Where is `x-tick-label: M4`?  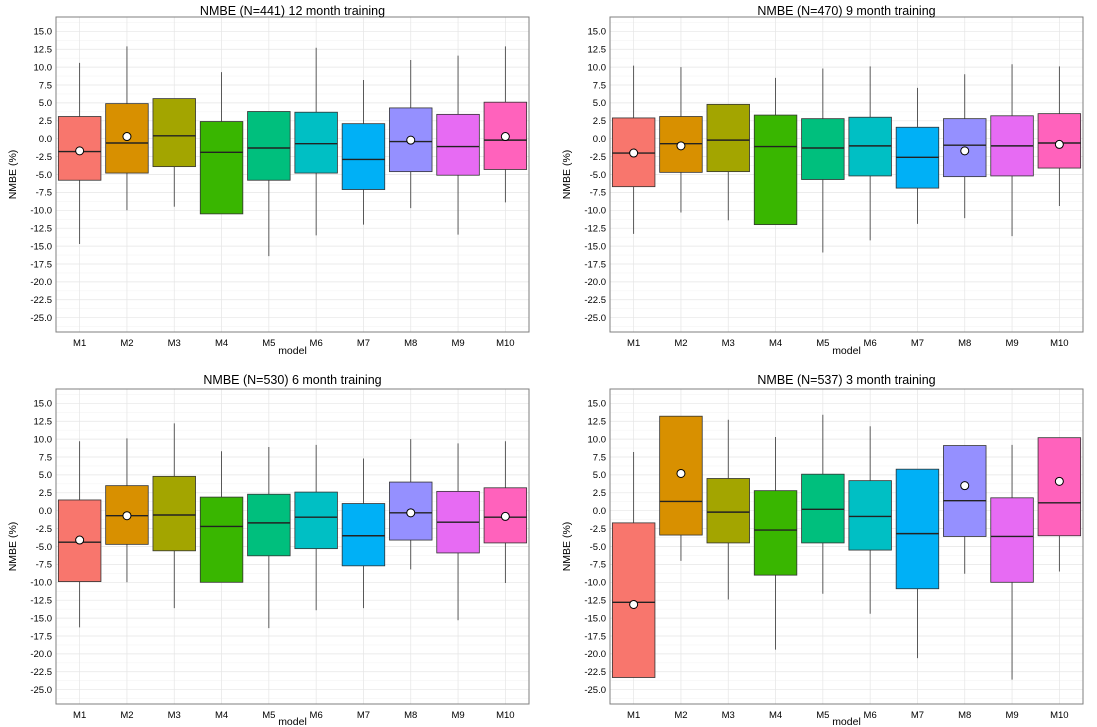
x-tick-label: M4 is located at coordinates (775, 715).